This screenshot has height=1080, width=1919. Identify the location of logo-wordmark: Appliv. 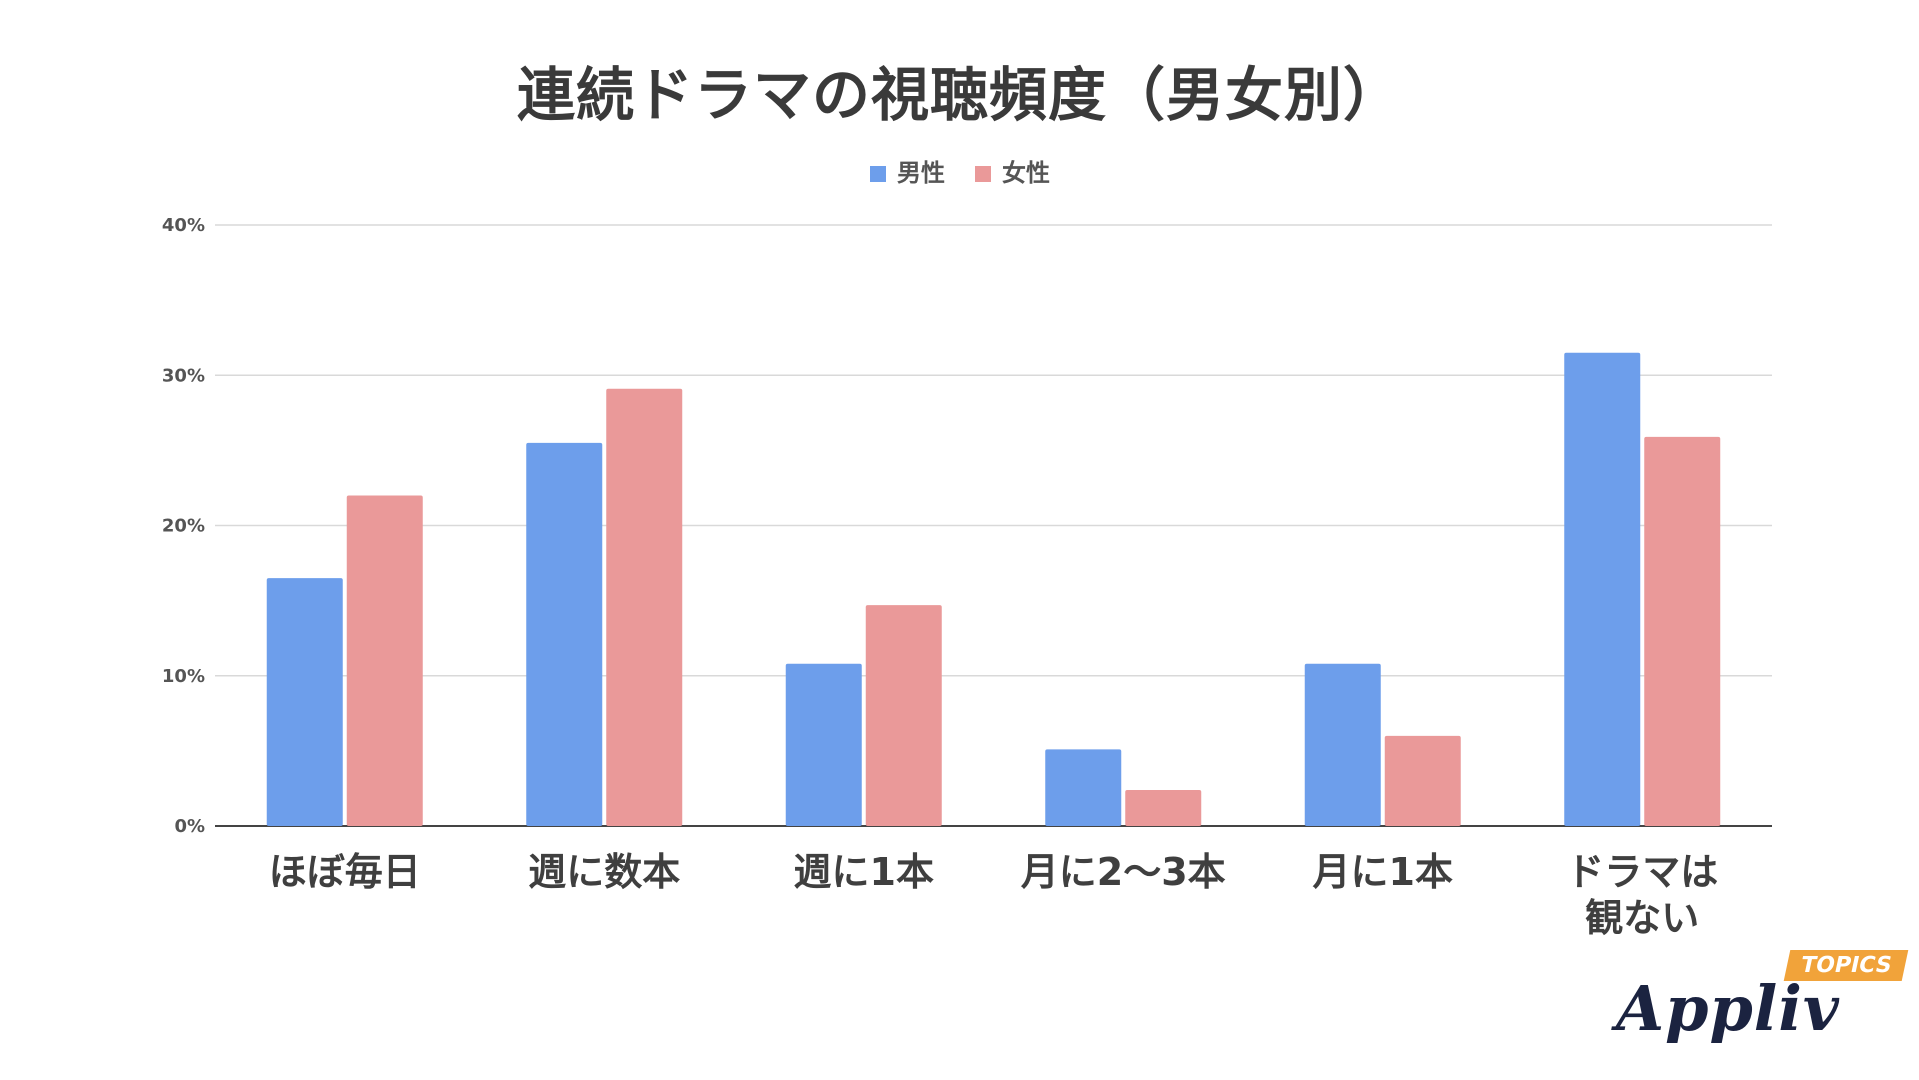
(1728, 1008).